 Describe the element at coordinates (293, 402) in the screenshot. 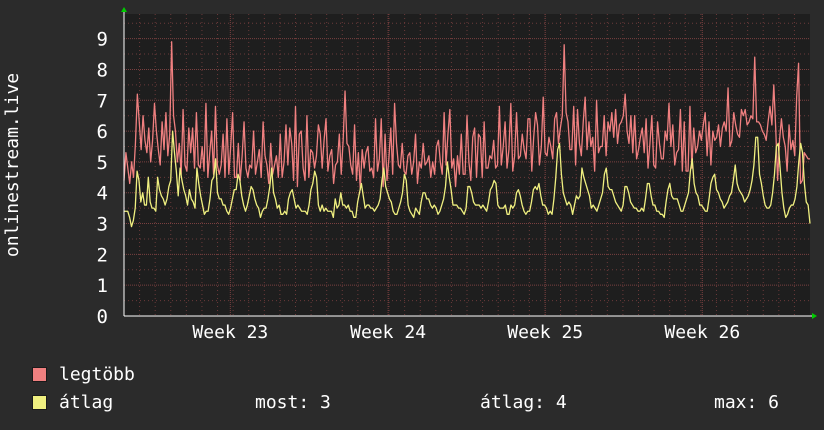

I see `stat-most: most: 3` at that location.